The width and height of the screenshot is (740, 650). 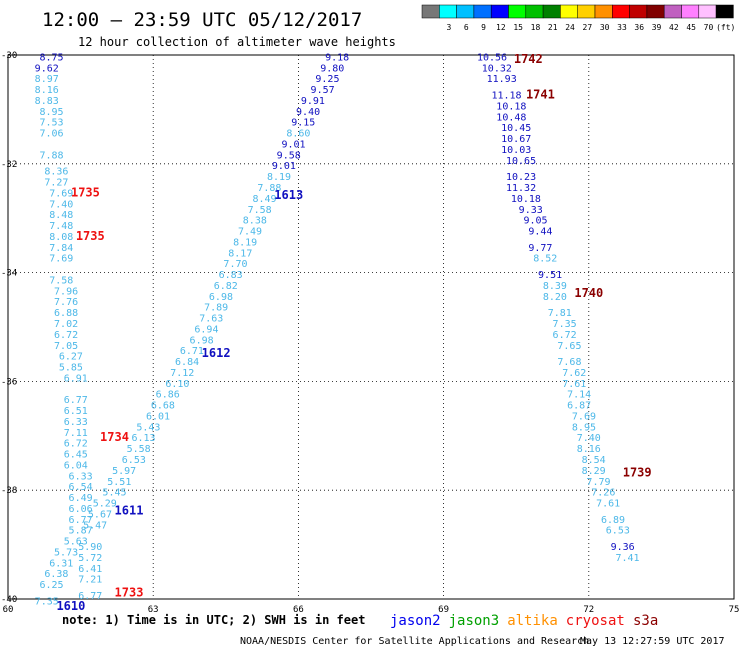 What do you see at coordinates (569, 346) in the screenshot?
I see `wave-height-value: 7.65` at bounding box center [569, 346].